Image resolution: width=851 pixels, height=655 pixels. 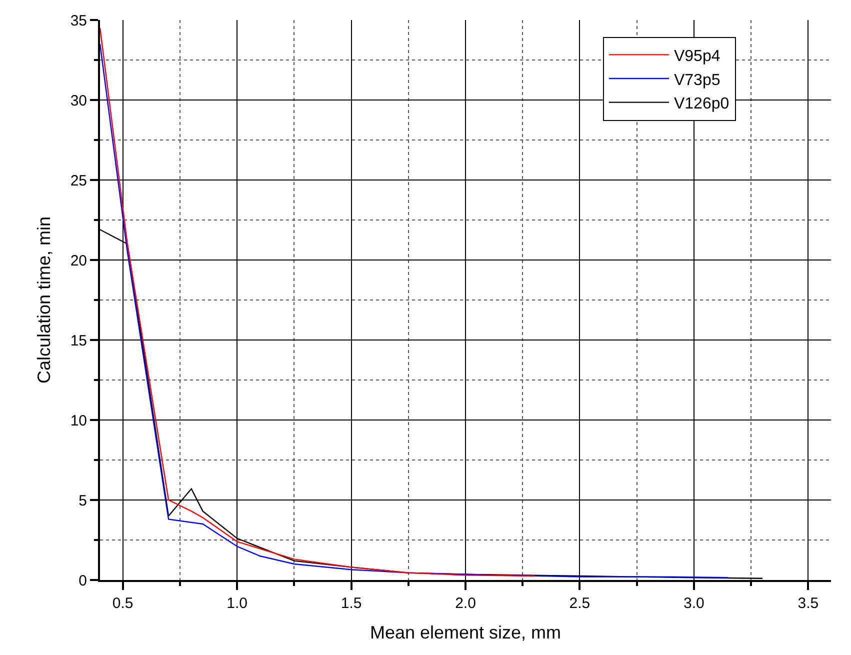 What do you see at coordinates (697, 80) in the screenshot?
I see `legend-label: V73p5` at bounding box center [697, 80].